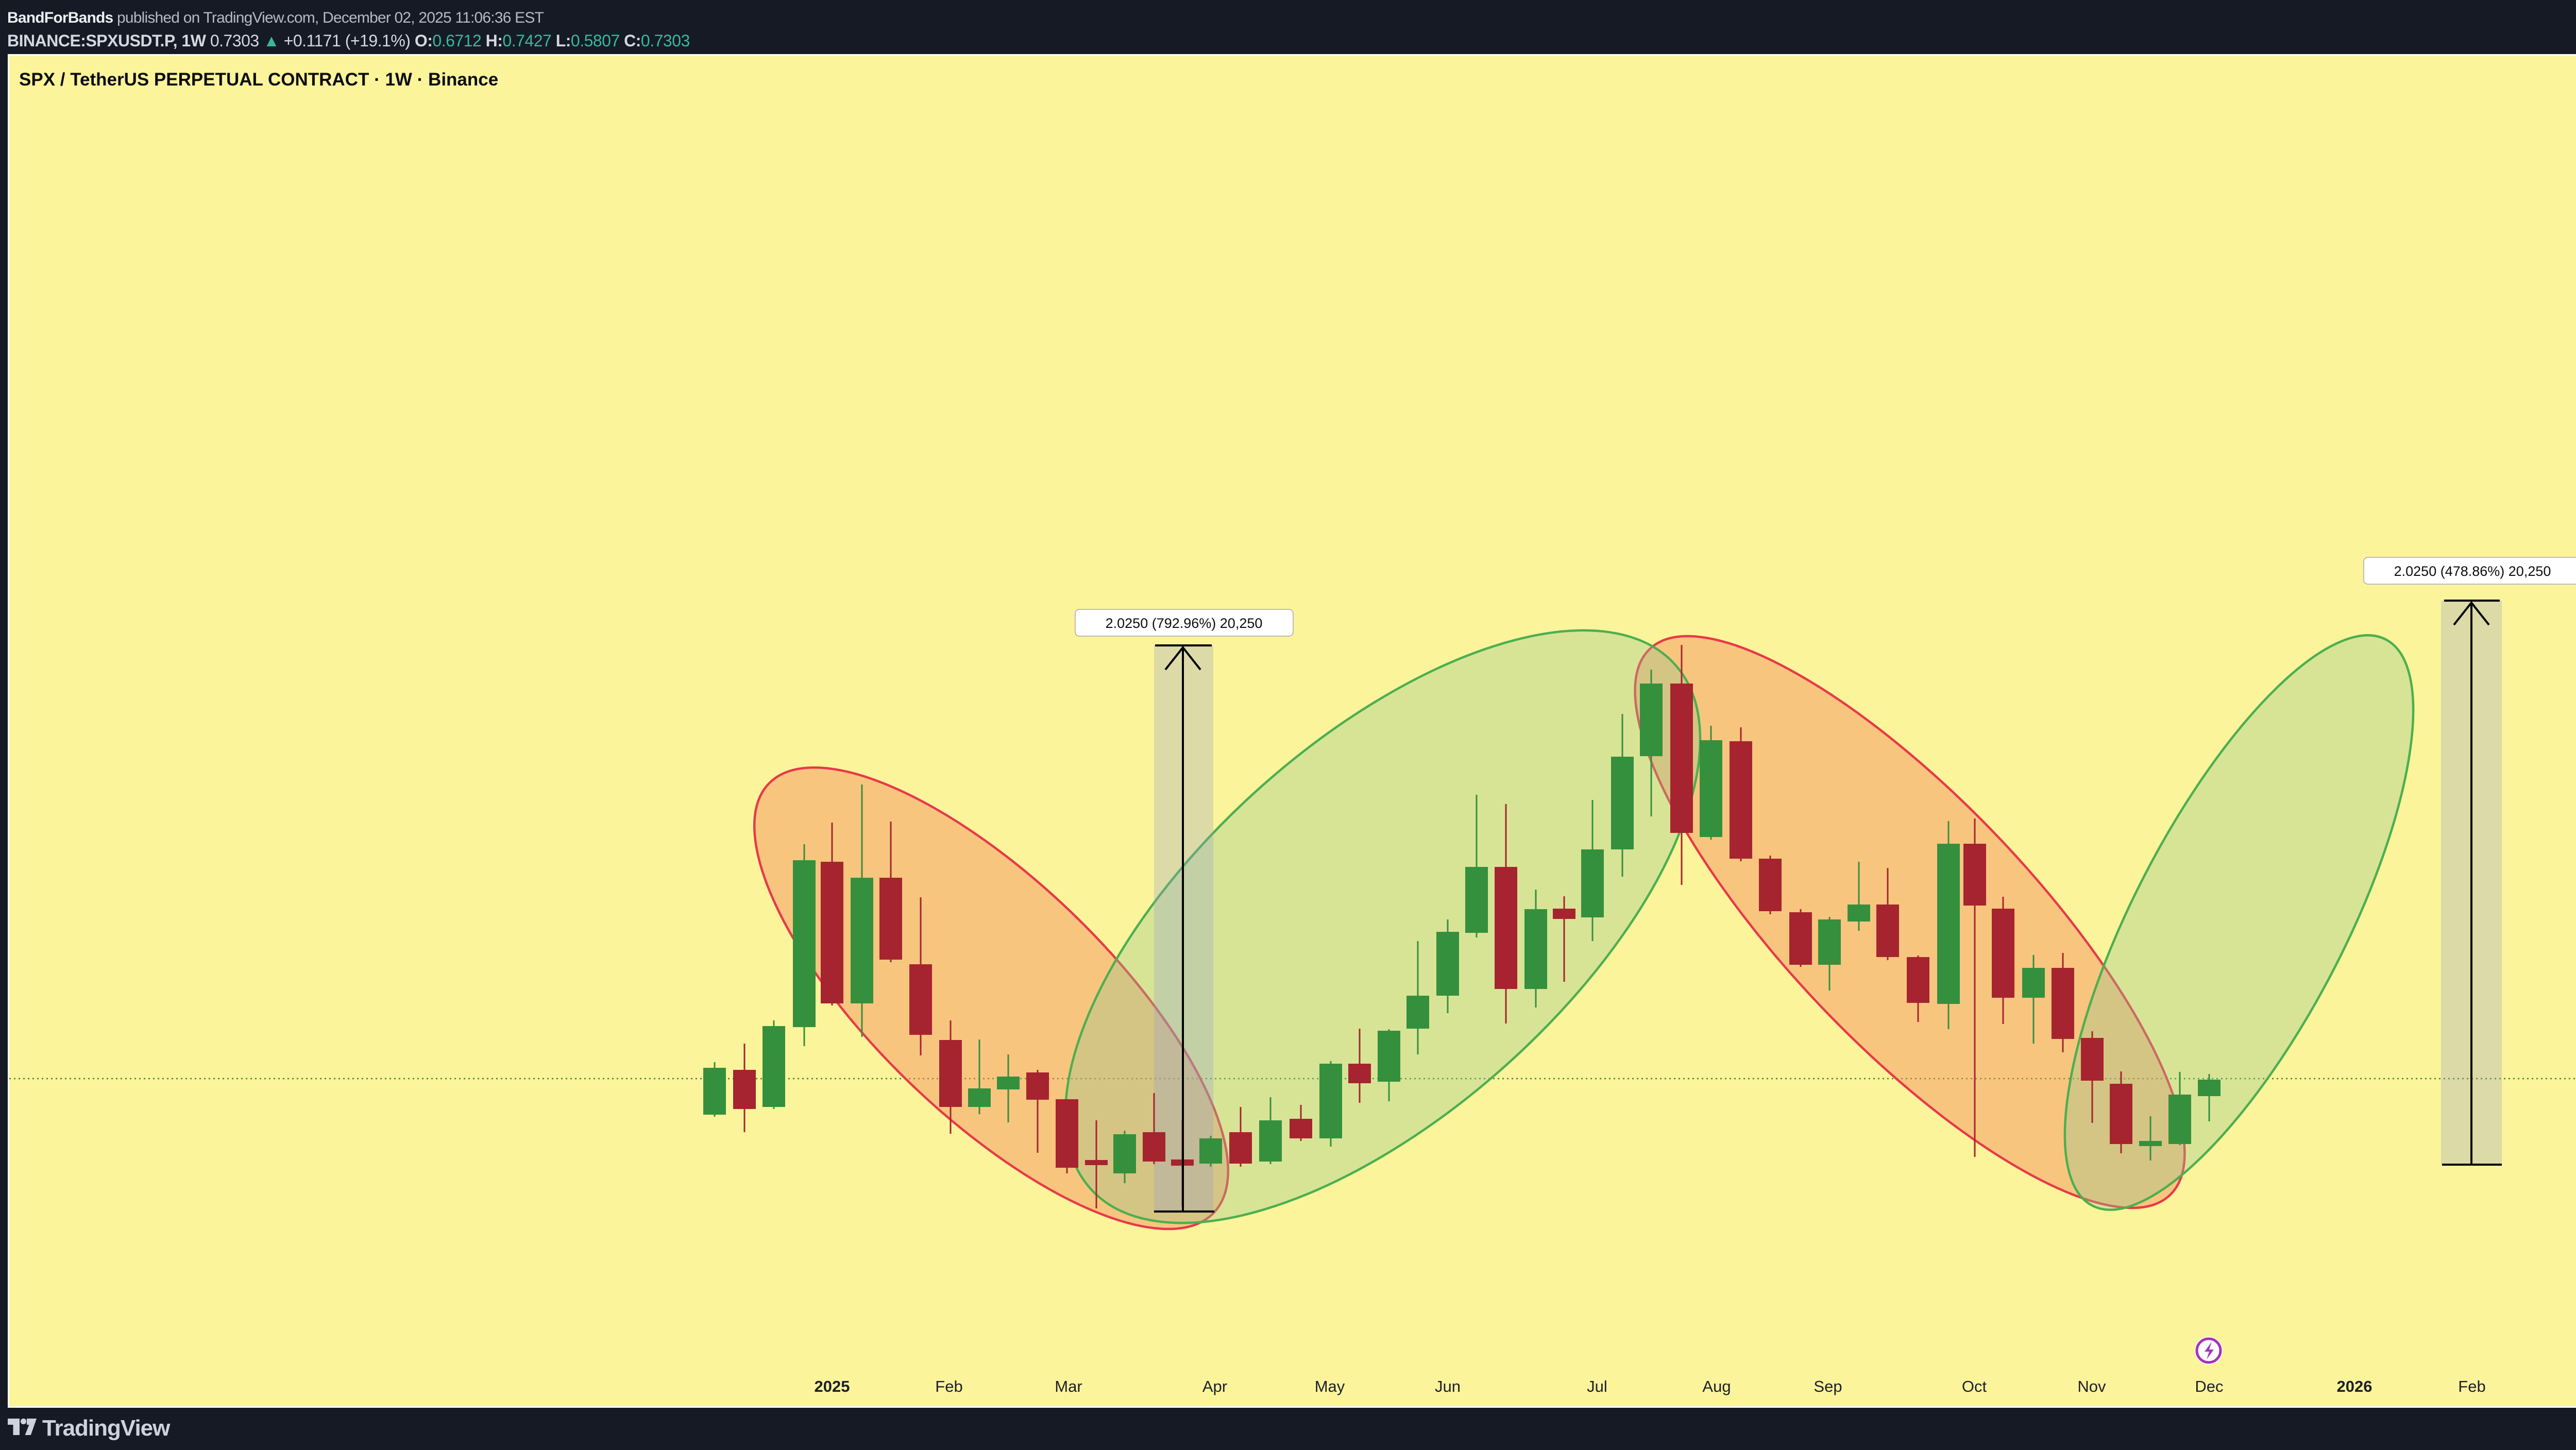 The height and width of the screenshot is (1450, 2576). What do you see at coordinates (2091, 1386) in the screenshot?
I see `svg-text: Nov` at bounding box center [2091, 1386].